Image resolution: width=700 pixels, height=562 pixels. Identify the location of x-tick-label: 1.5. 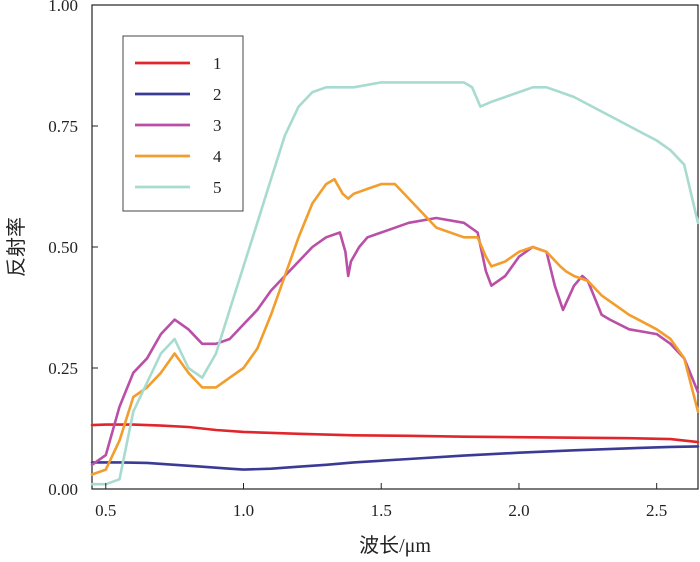
(381, 510).